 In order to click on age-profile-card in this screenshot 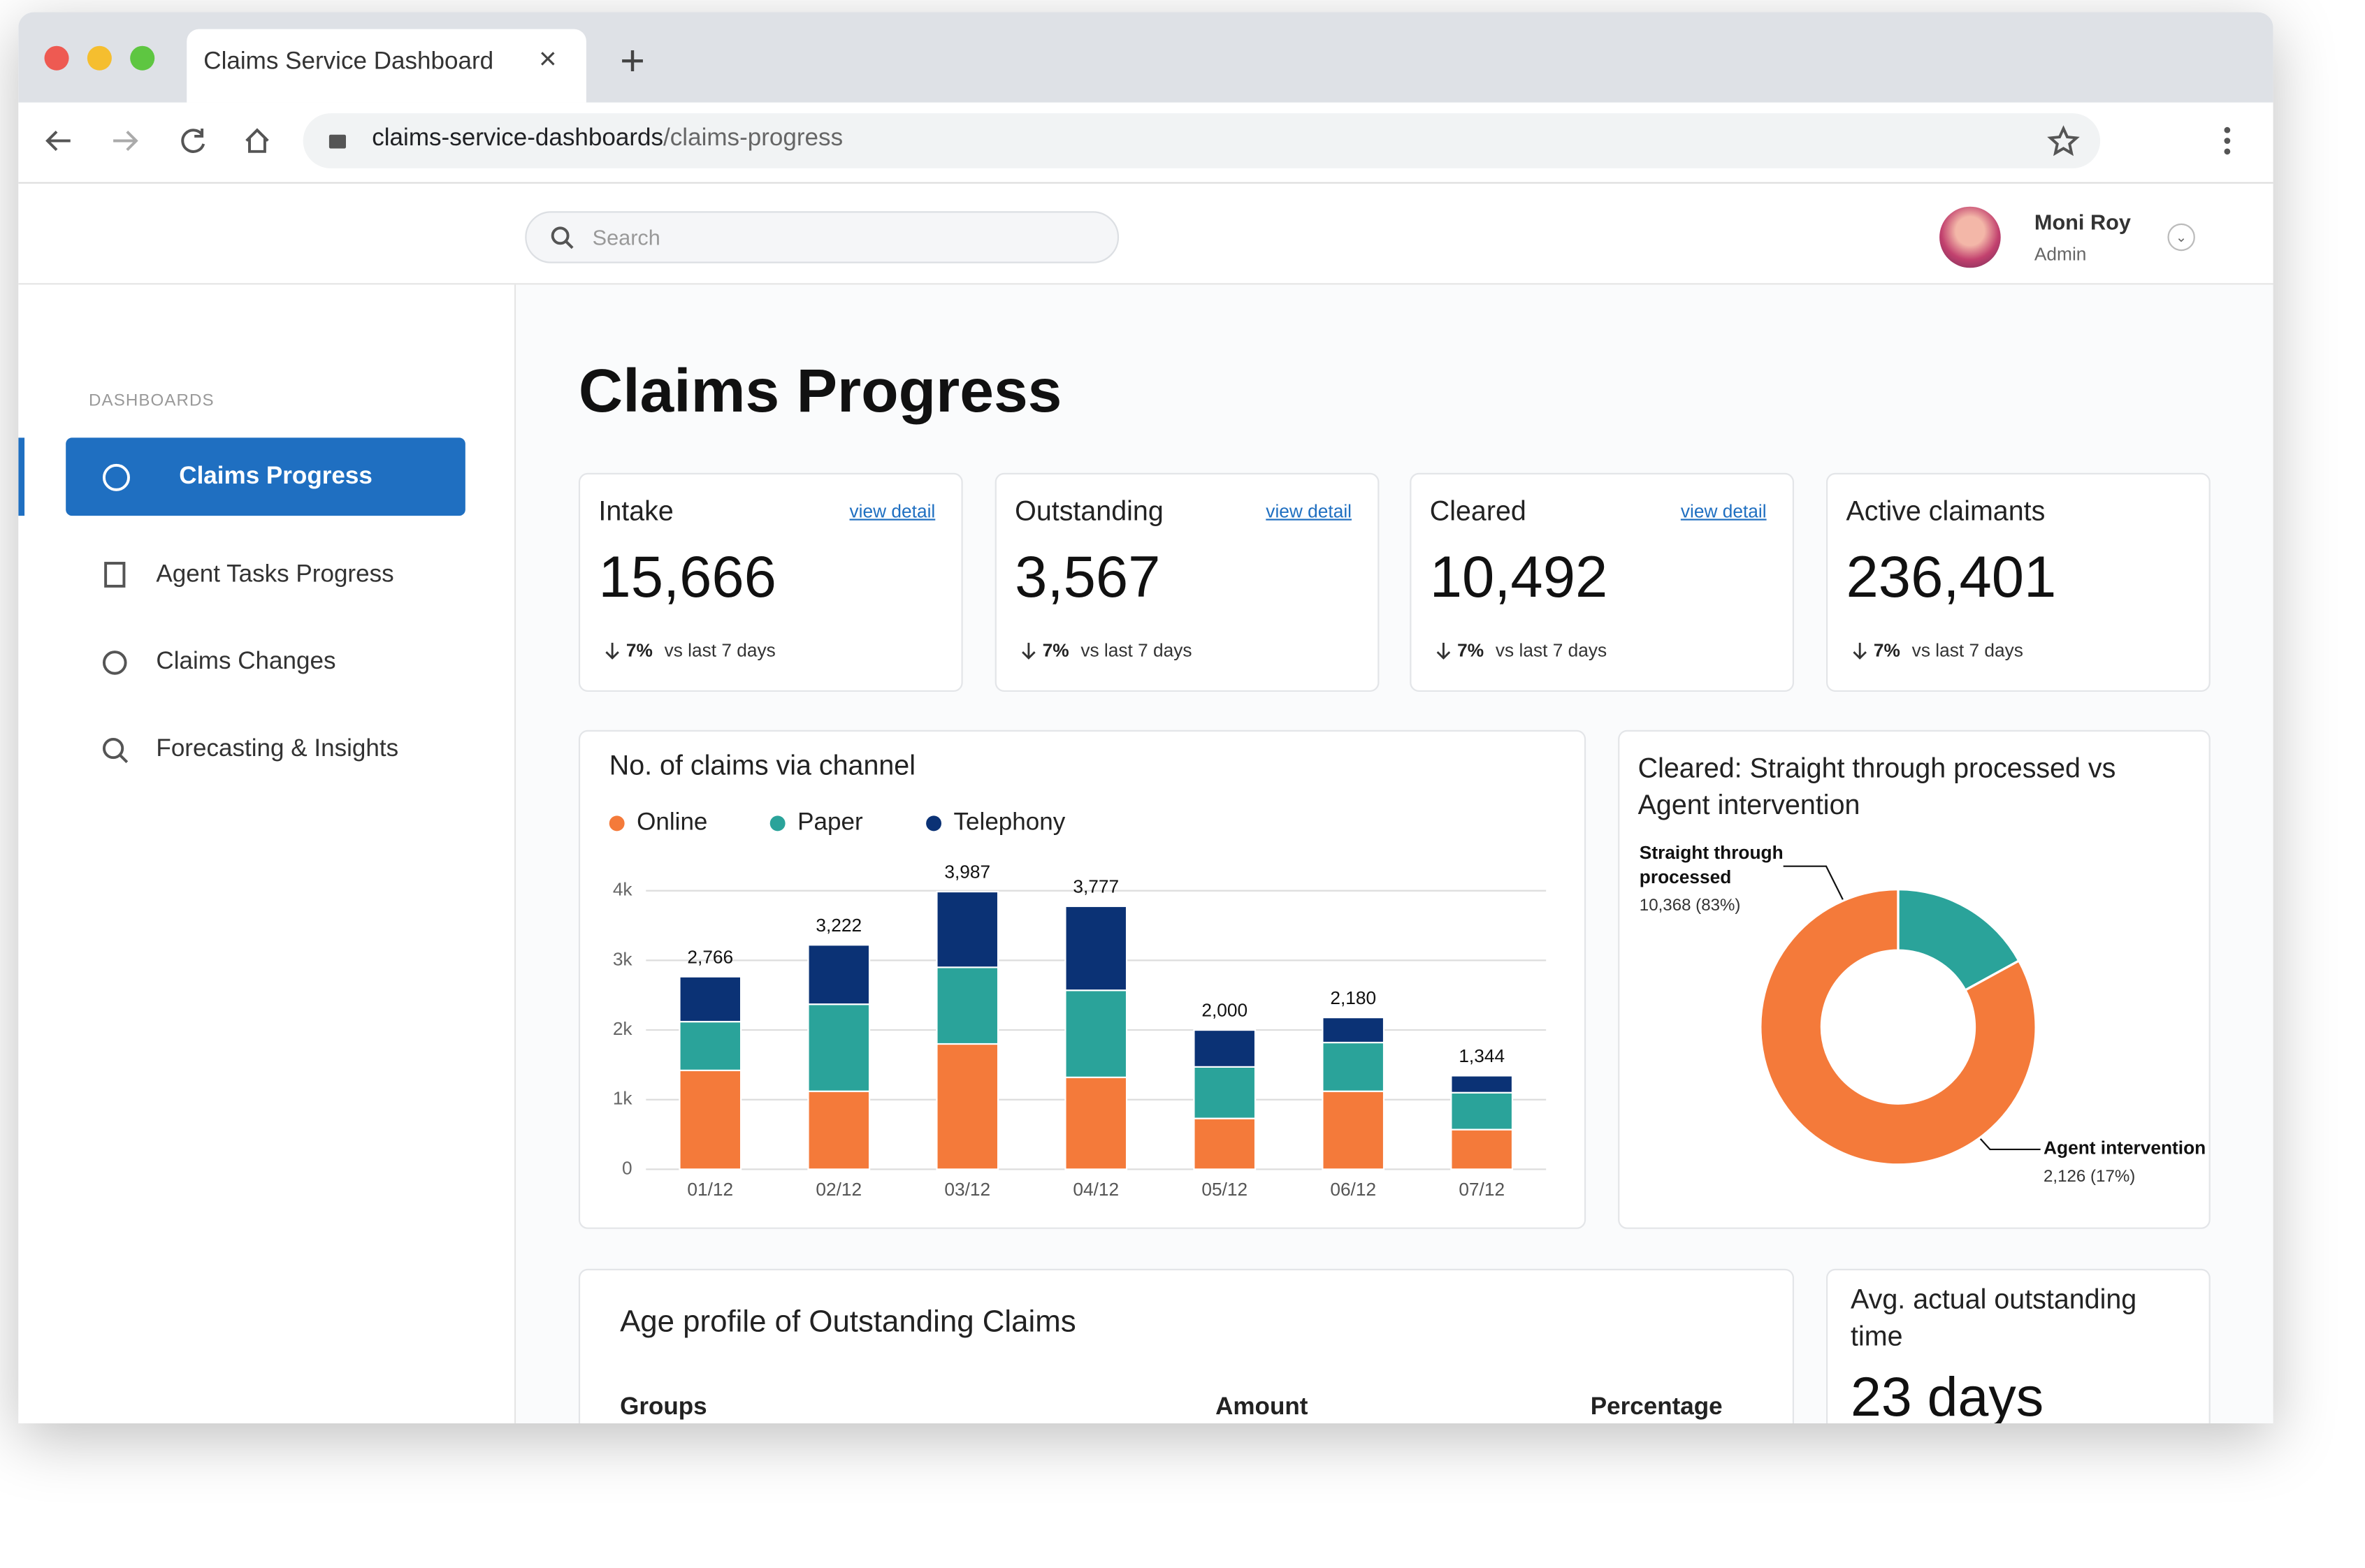, I will do `click(1186, 1345)`.